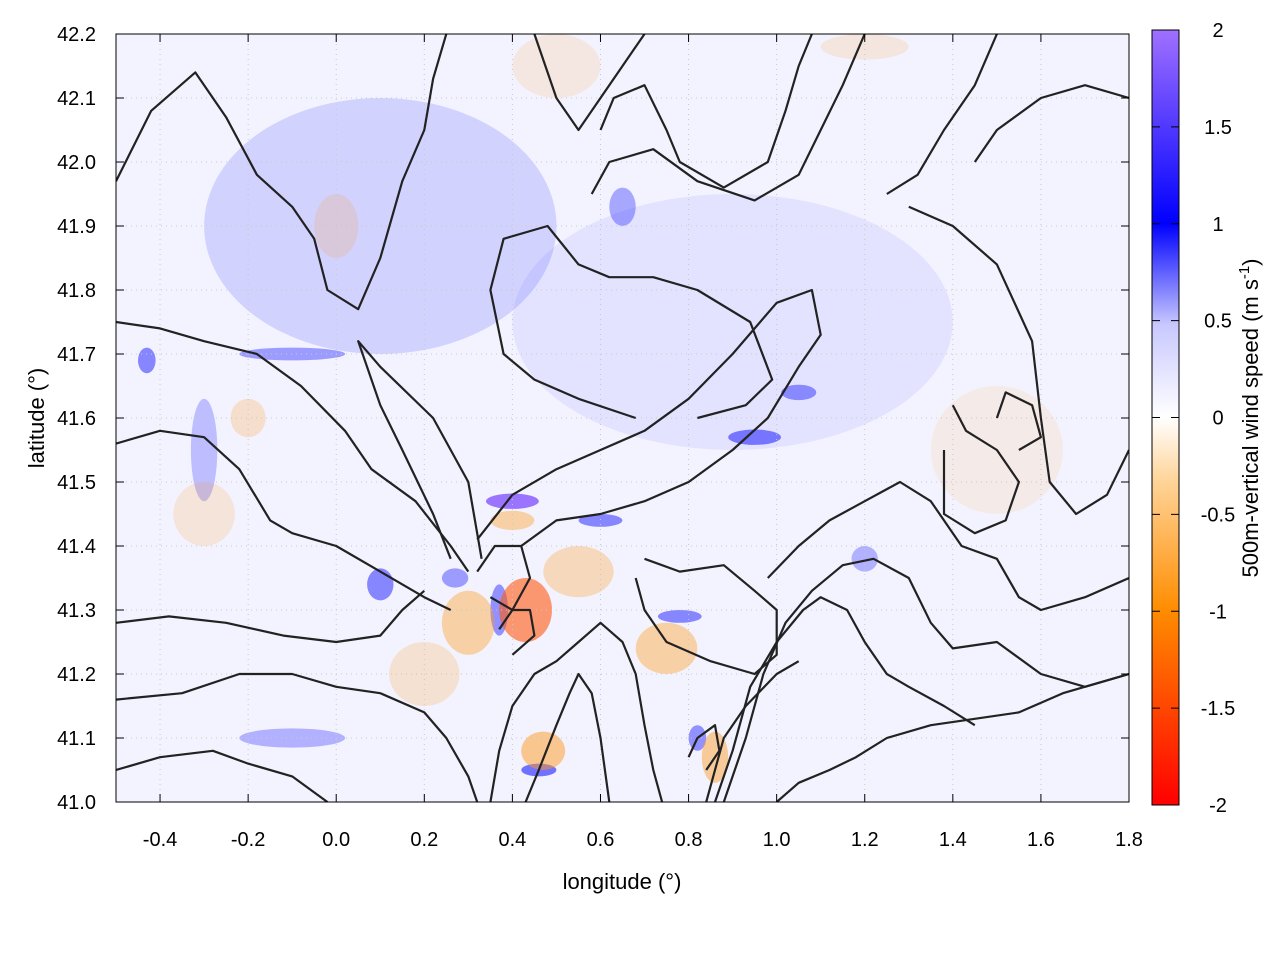 This screenshot has width=1280, height=965. Describe the element at coordinates (1217, 31) in the screenshot. I see `colorbar-tick-label-0: 2` at that location.